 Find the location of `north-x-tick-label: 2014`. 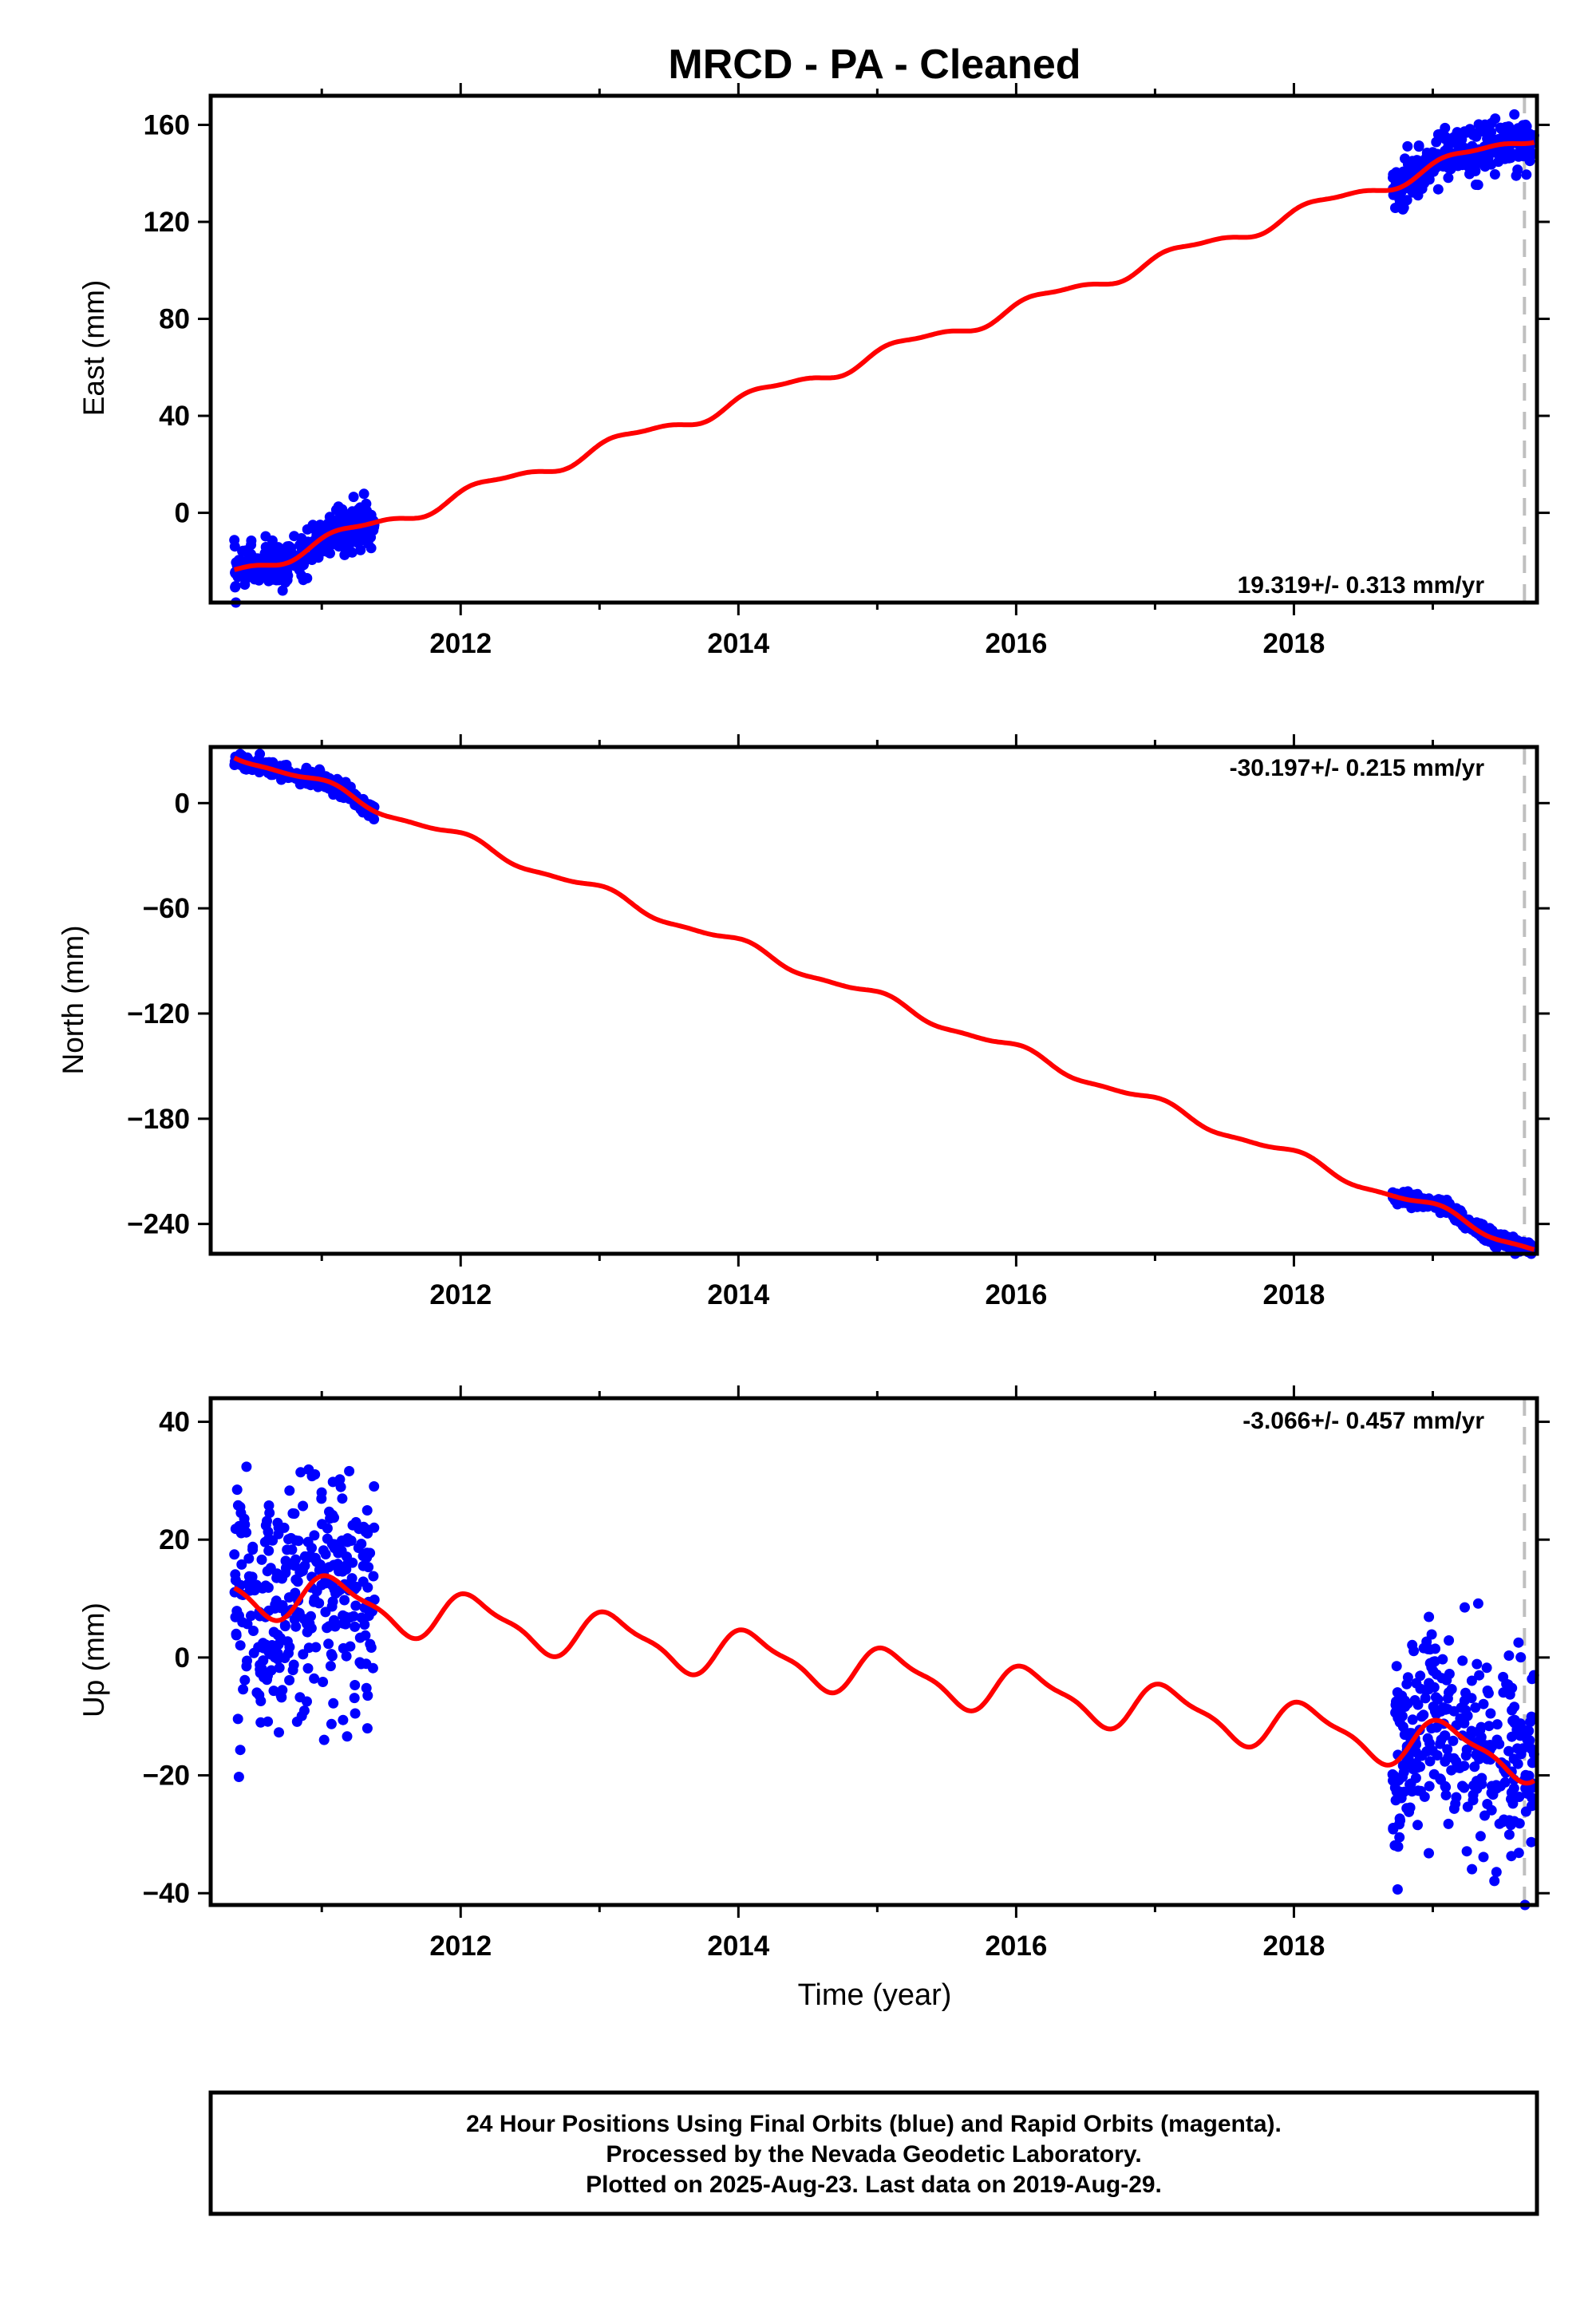

north-x-tick-label: 2014 is located at coordinates (738, 1294).